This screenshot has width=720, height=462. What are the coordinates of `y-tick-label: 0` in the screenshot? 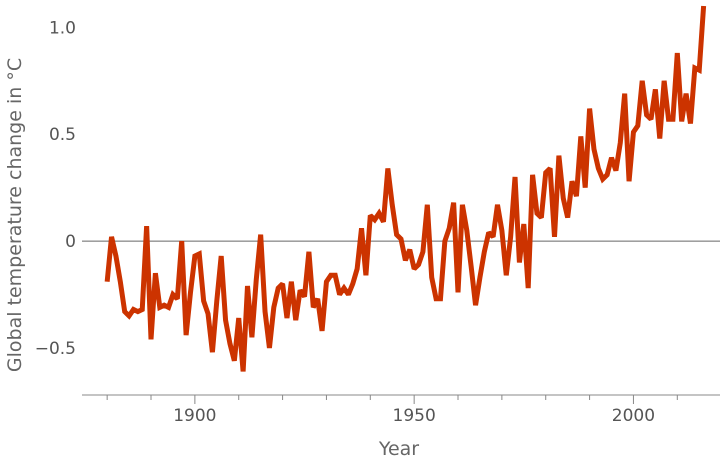 It's located at (70, 242).